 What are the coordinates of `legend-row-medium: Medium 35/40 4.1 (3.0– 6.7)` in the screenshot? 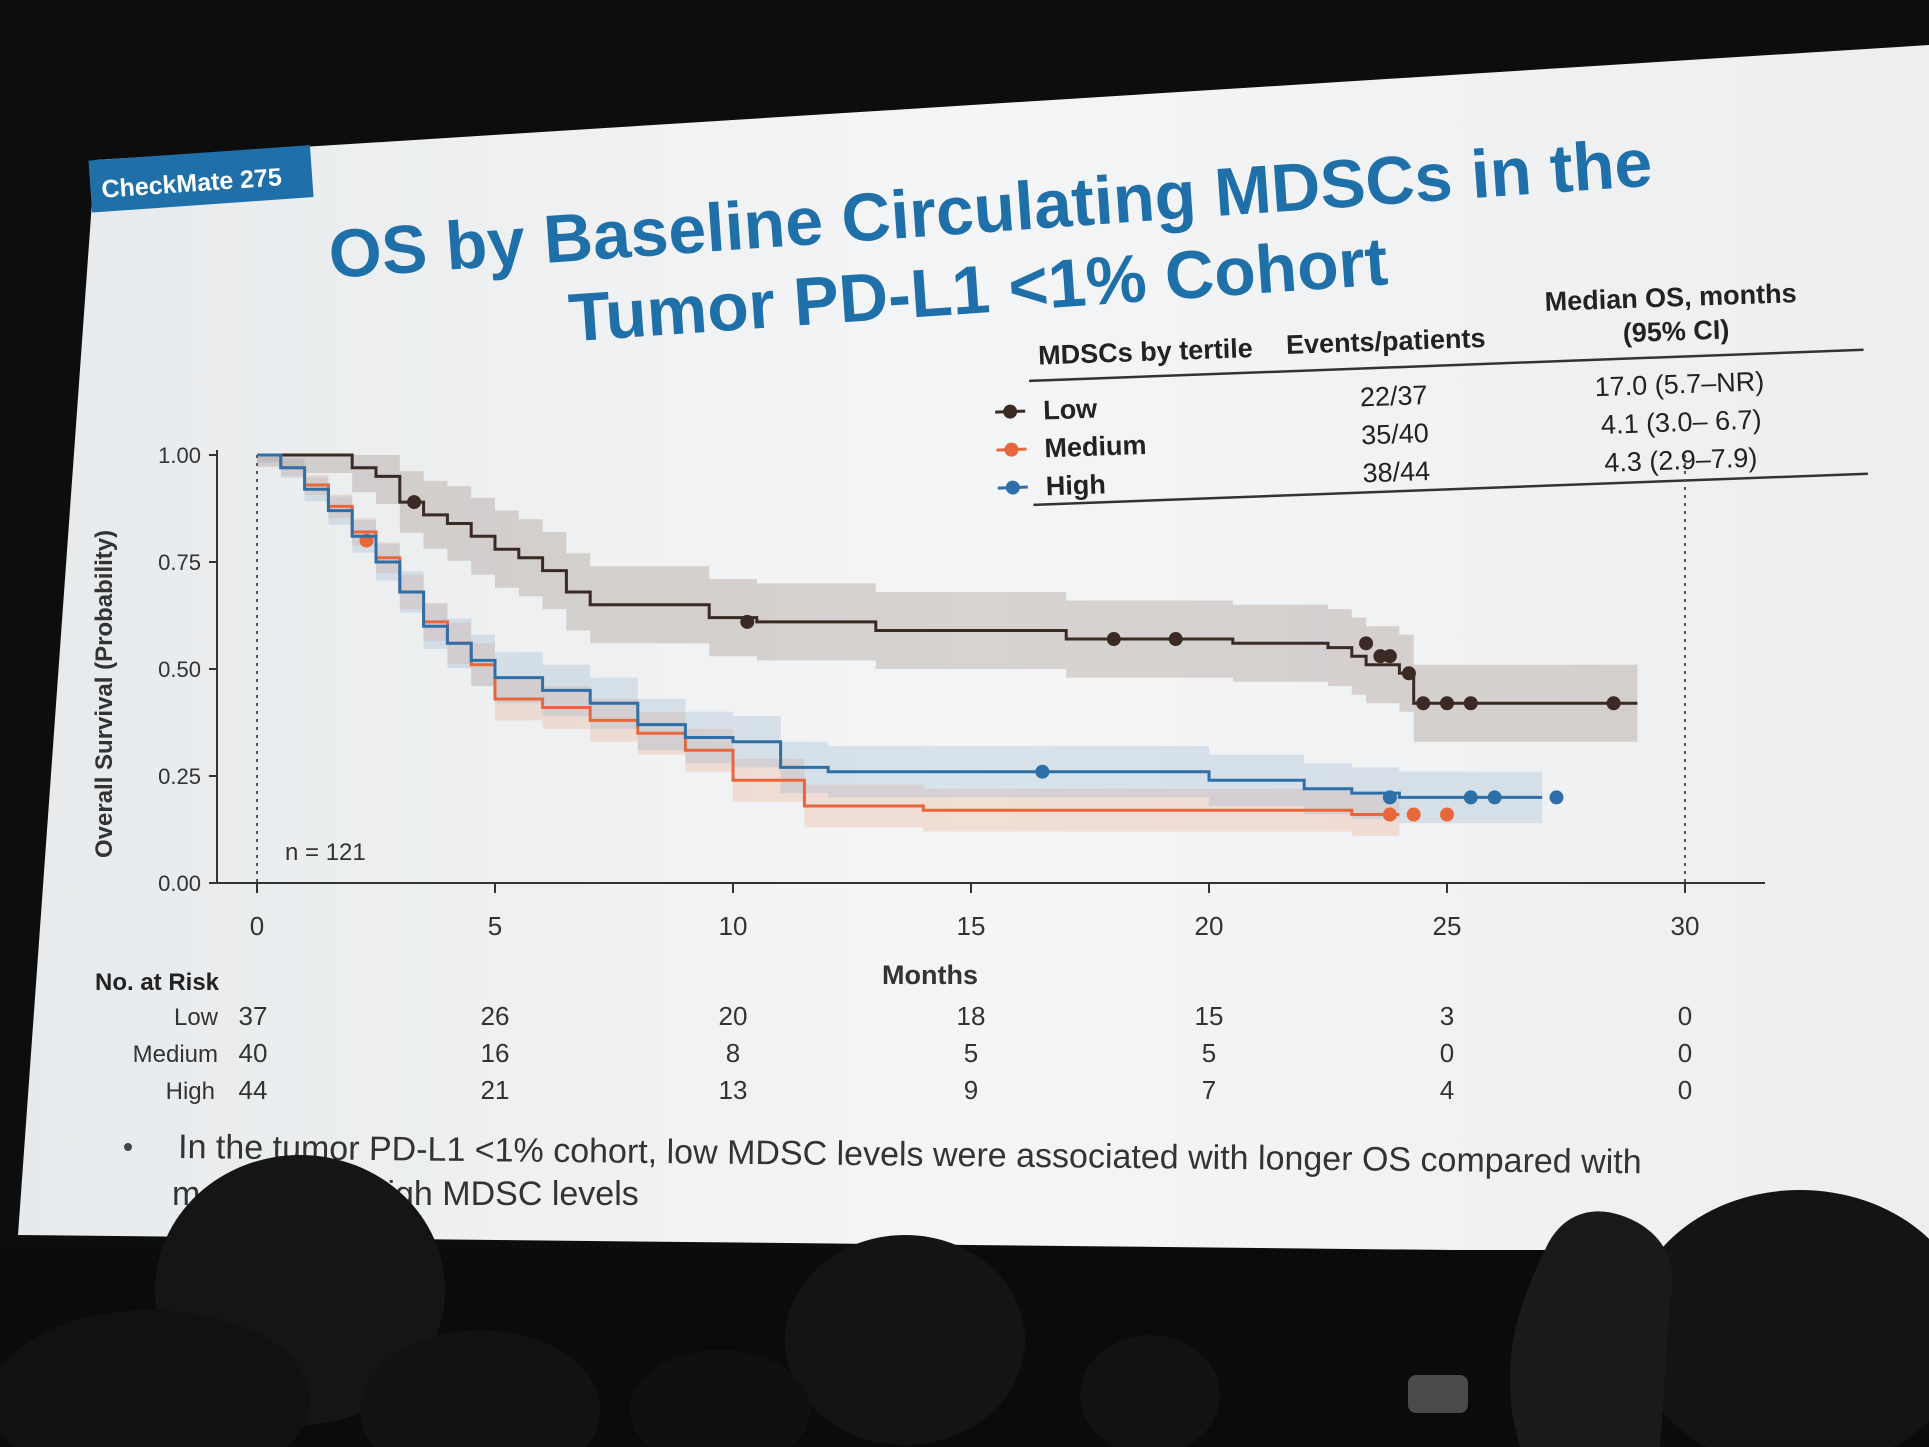 It's located at (1379, 434).